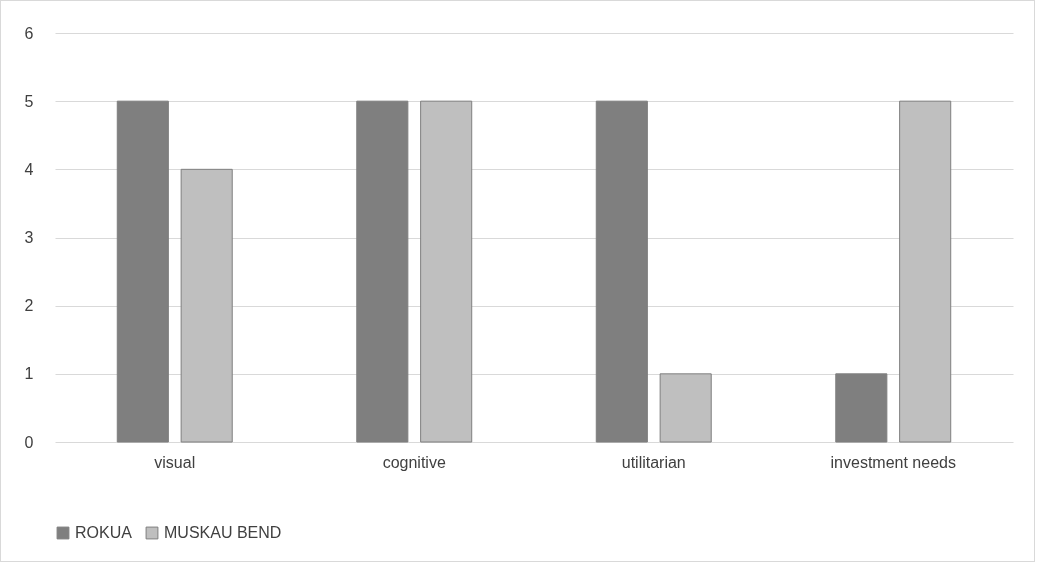 The image size is (1037, 564). Describe the element at coordinates (414, 462) in the screenshot. I see `x-tick-label: cognitive` at that location.